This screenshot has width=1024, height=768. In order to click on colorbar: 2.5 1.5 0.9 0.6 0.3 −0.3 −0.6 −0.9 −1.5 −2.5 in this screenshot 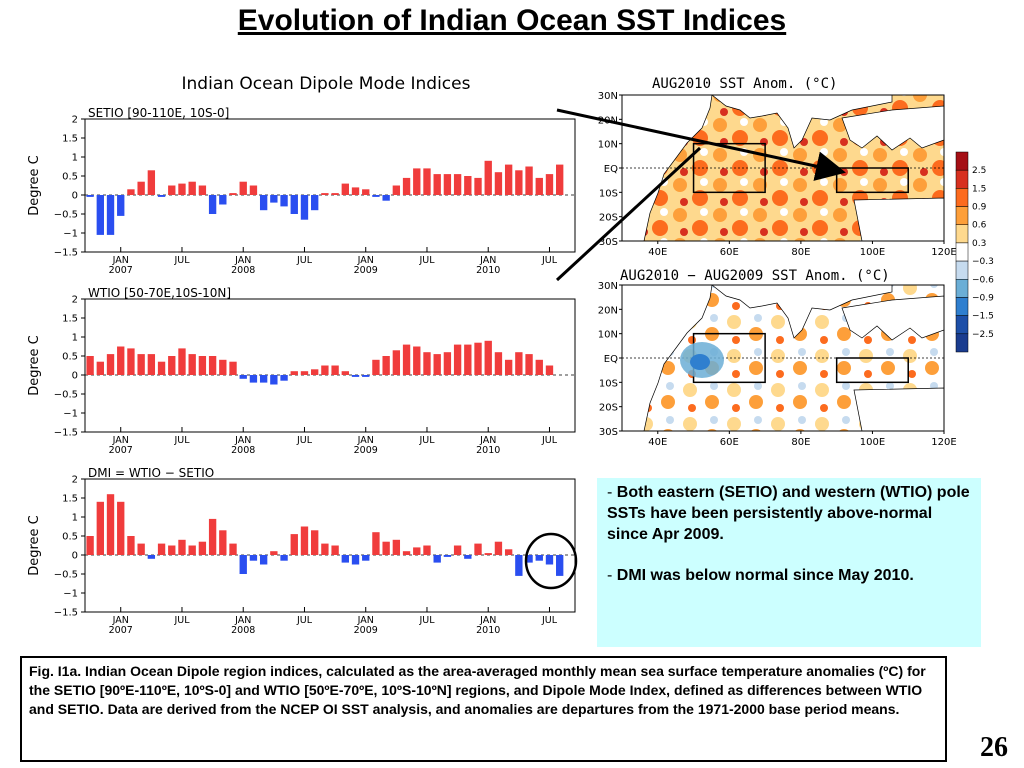, I will do `click(974, 252)`.